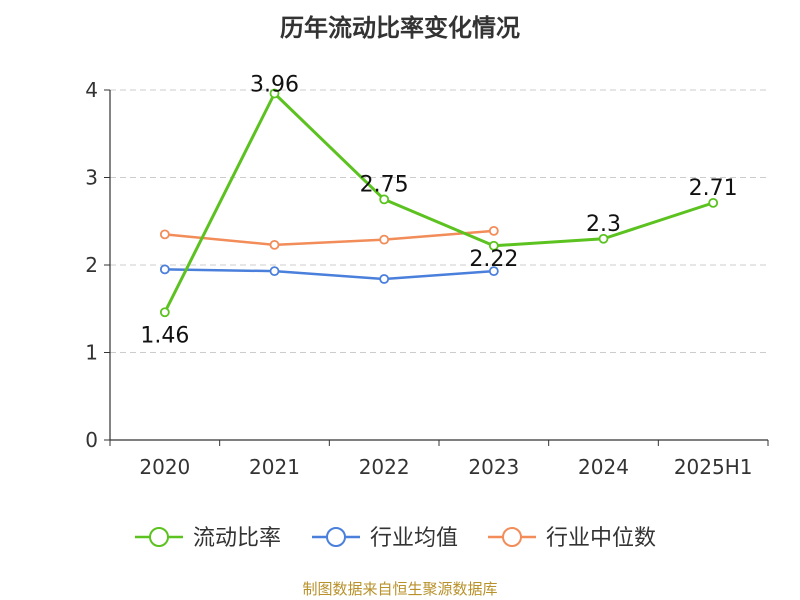  Describe the element at coordinates (274, 85) in the screenshot. I see `data-label: 3.96` at that location.